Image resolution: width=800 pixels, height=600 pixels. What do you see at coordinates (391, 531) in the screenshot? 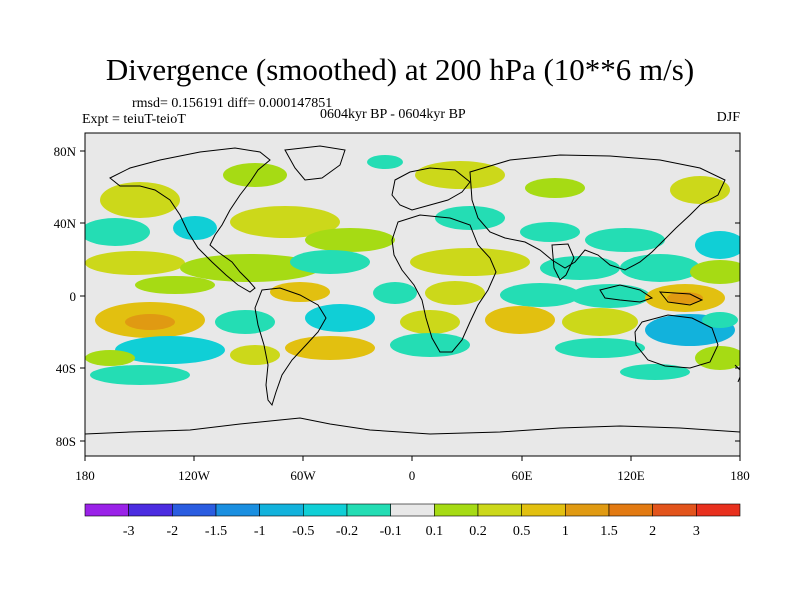
I see `colorbar-label: -0.1` at bounding box center [391, 531].